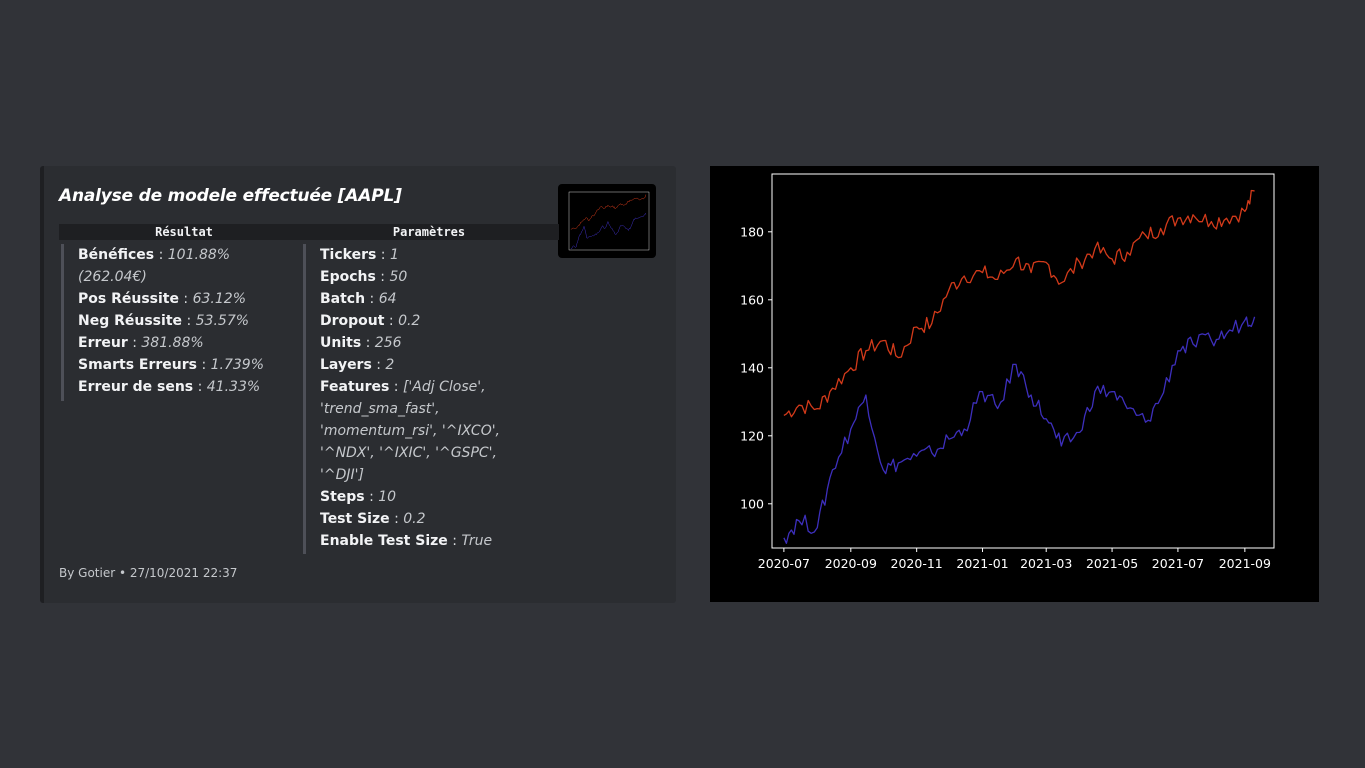 The width and height of the screenshot is (1365, 768). Describe the element at coordinates (148, 573) in the screenshot. I see `embed-footer: By Gotier • 27/10/2021 22:37` at that location.